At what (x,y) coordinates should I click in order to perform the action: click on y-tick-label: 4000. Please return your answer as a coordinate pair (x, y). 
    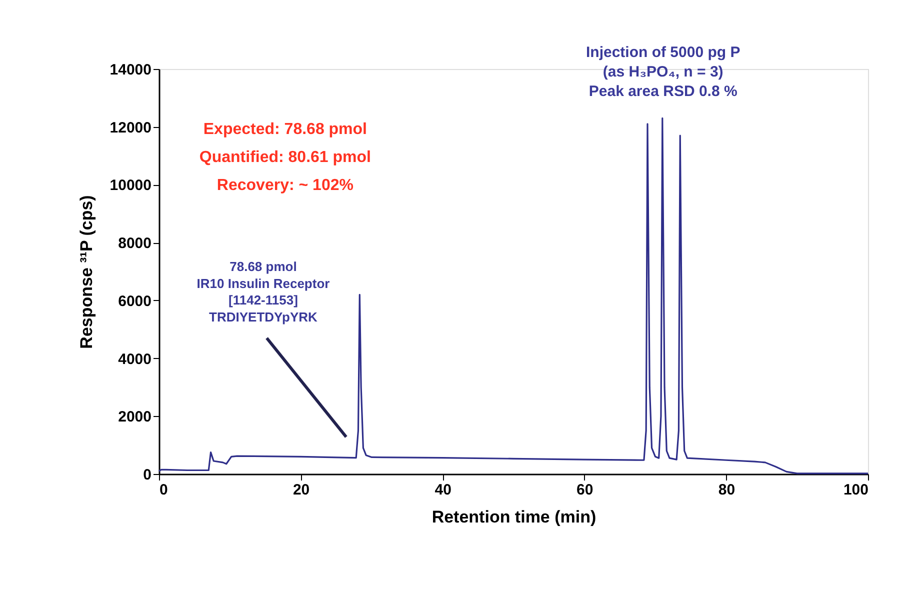
    Looking at the image, I should click on (135, 359).